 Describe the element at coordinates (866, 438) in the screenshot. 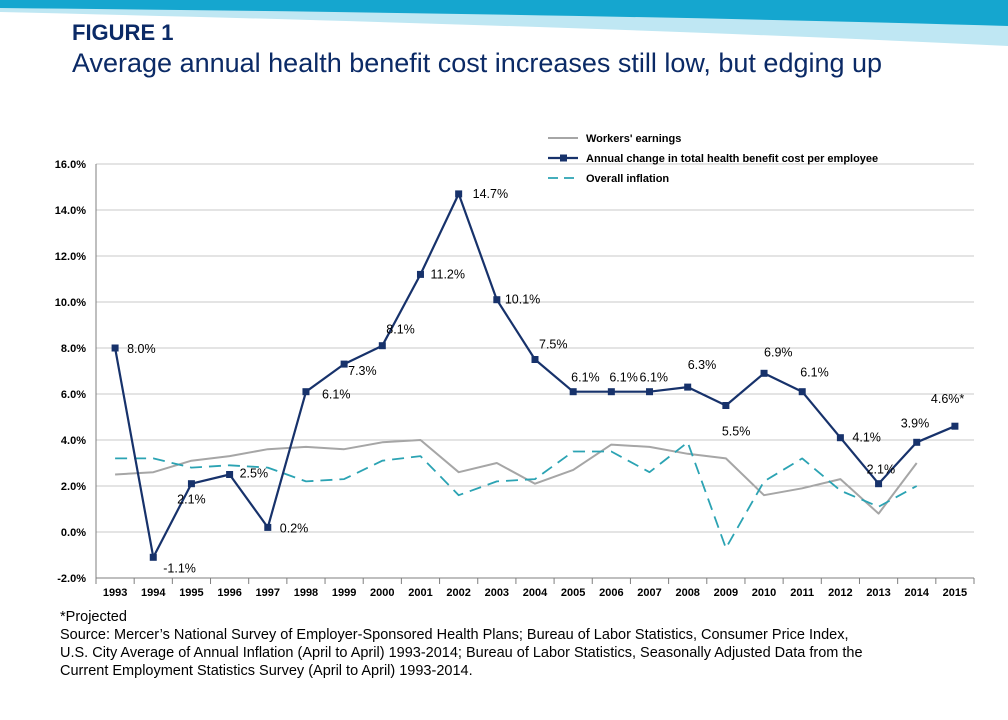

I see `data-label: 4.1%` at that location.